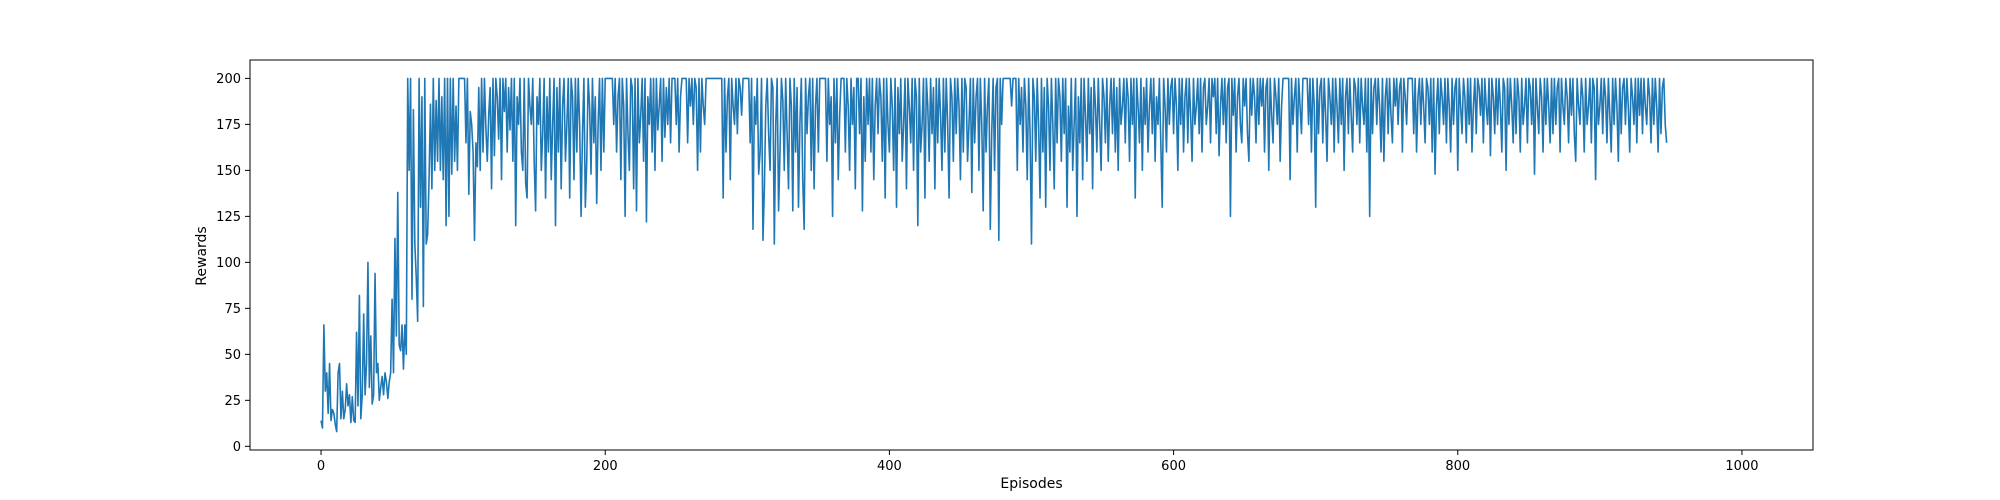 The image size is (2000, 500). I want to click on x-tick-label: 400, so click(889, 466).